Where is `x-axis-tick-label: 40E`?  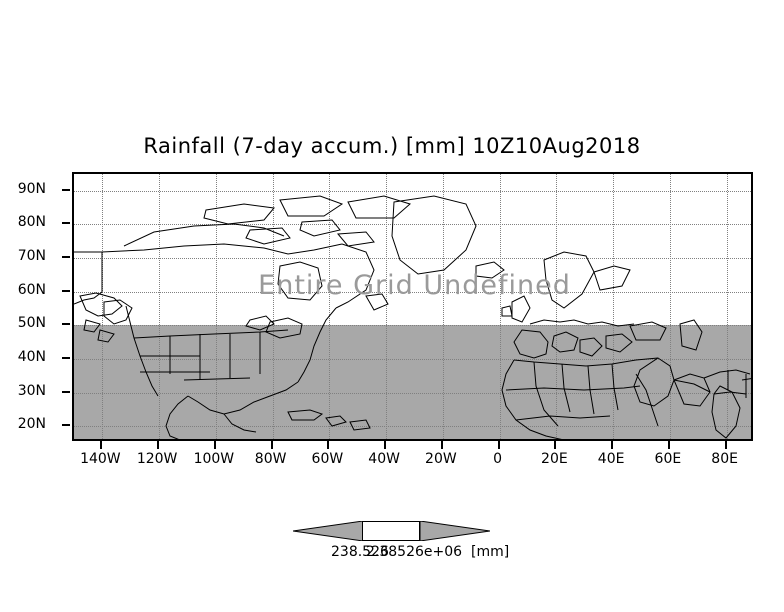 x-axis-tick-label: 40E is located at coordinates (611, 459).